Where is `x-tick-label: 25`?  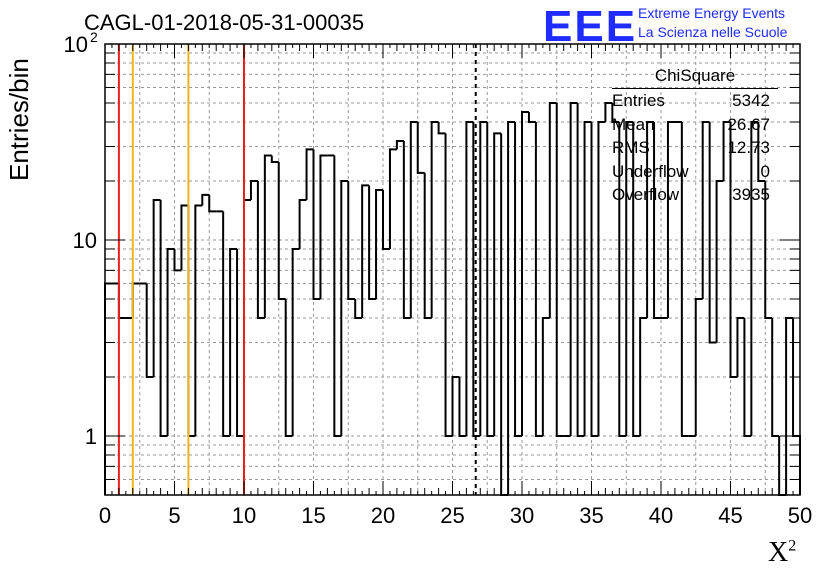 x-tick-label: 25 is located at coordinates (452, 515).